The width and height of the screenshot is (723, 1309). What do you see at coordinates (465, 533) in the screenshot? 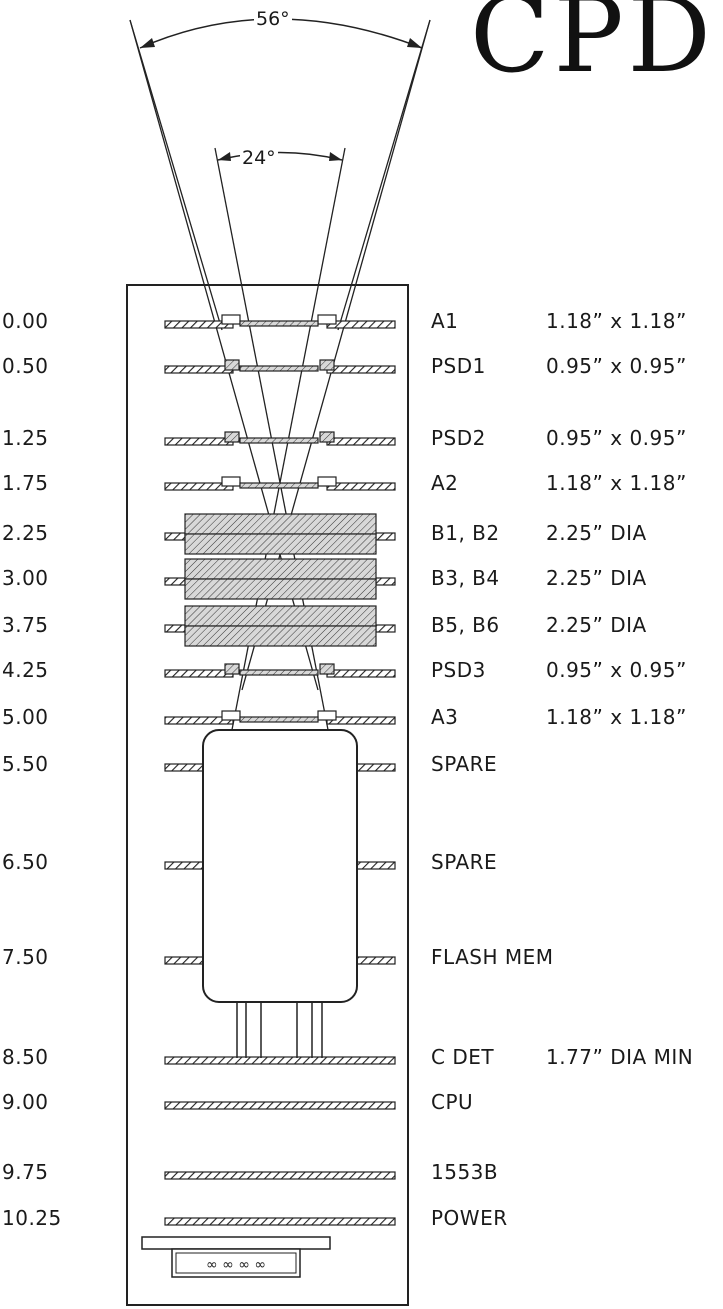
I see `component-label: B1, B2` at bounding box center [465, 533].